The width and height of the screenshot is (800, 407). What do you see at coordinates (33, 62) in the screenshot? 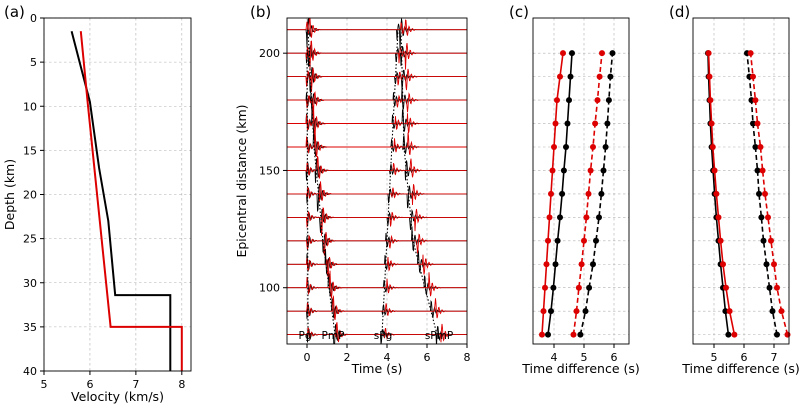
I see `panel-a-ytick-label: 5` at bounding box center [33, 62].